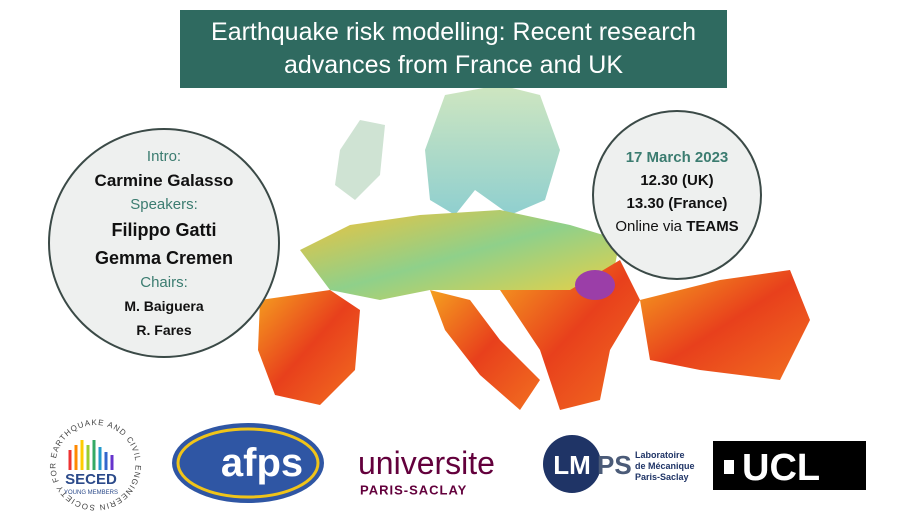 The height and width of the screenshot is (518, 905). Describe the element at coordinates (677, 203) in the screenshot. I see `event-time: 13.30 (France)` at that location.